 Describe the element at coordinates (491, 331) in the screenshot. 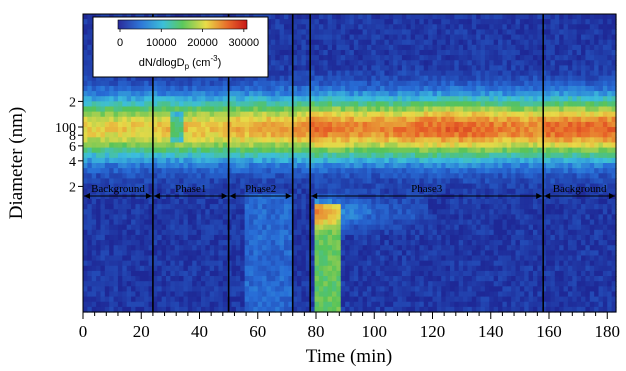

I see `x-tick-label: 140` at that location.